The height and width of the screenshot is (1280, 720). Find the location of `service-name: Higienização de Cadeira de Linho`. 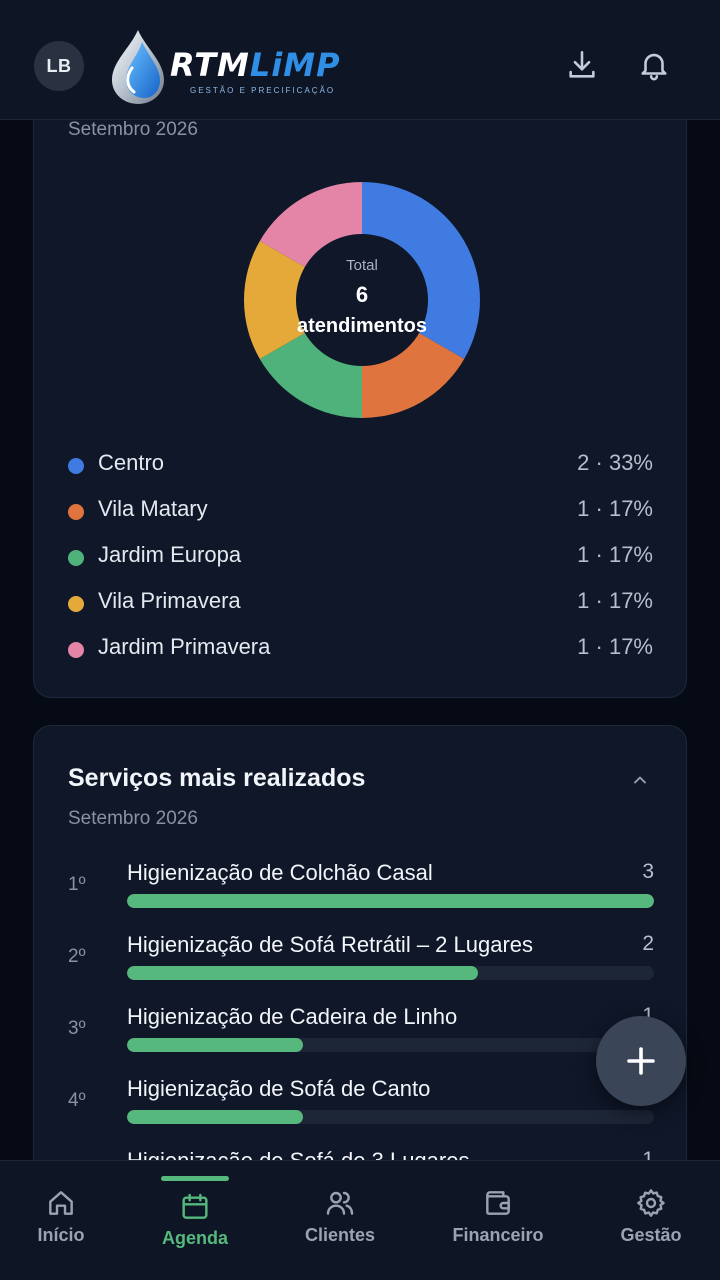

service-name: Higienização de Cadeira de Linho is located at coordinates (292, 1016).